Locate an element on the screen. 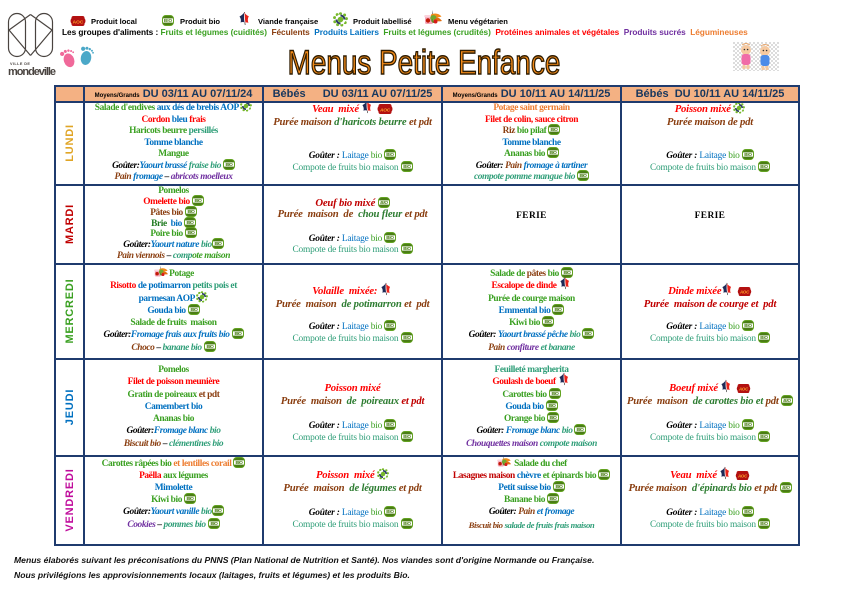 This screenshot has height=595, width=842. svg-text: VILLE DE is located at coordinates (20, 64).